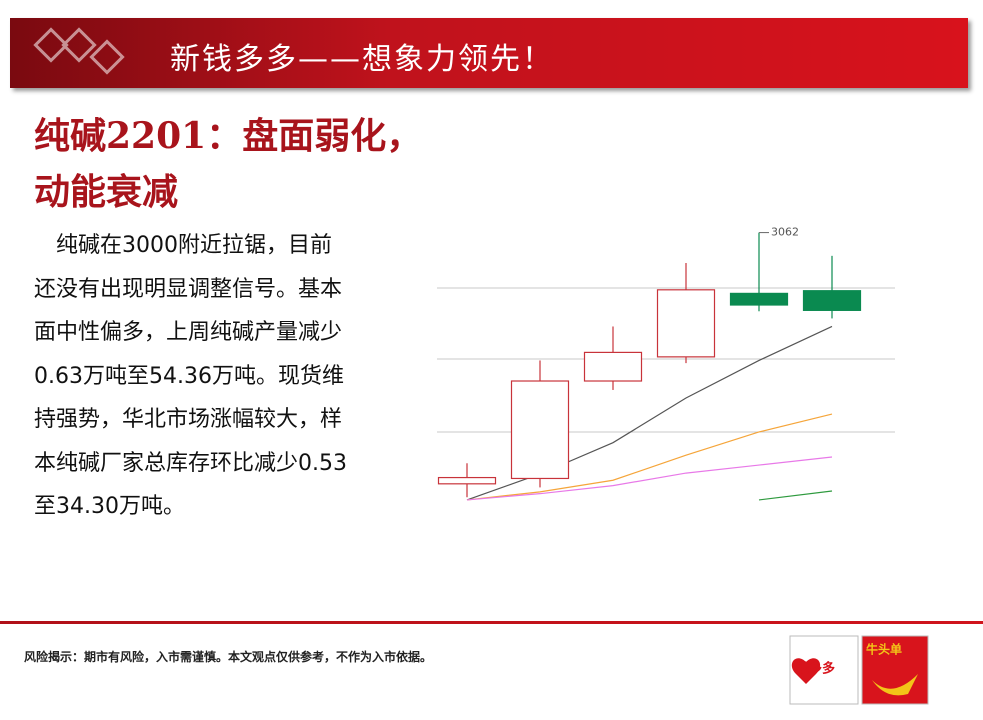  What do you see at coordinates (79, 51) in the screenshot?
I see `header-ornament` at bounding box center [79, 51].